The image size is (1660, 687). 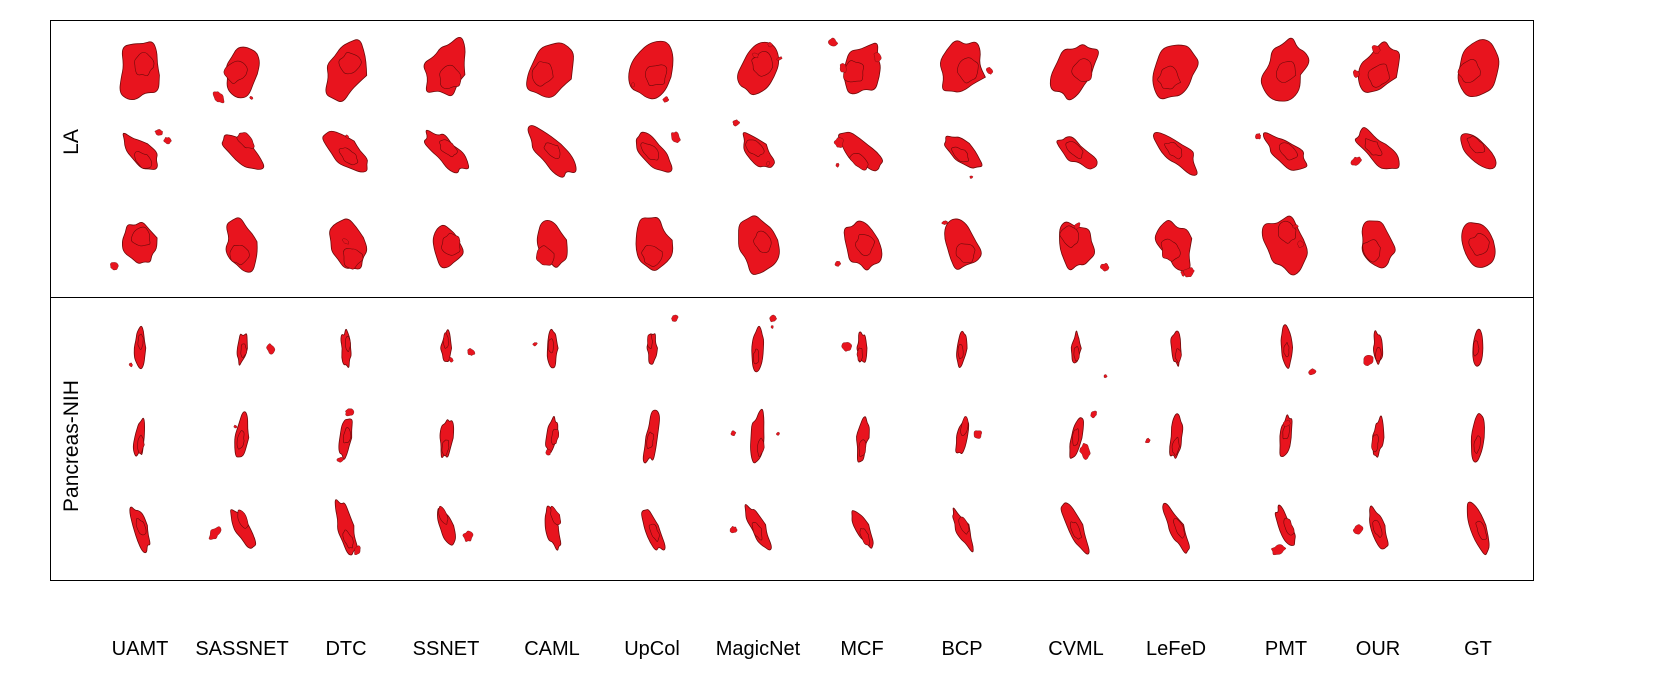 I want to click on method-label-cvml: CVML, so click(x=1076, y=649).